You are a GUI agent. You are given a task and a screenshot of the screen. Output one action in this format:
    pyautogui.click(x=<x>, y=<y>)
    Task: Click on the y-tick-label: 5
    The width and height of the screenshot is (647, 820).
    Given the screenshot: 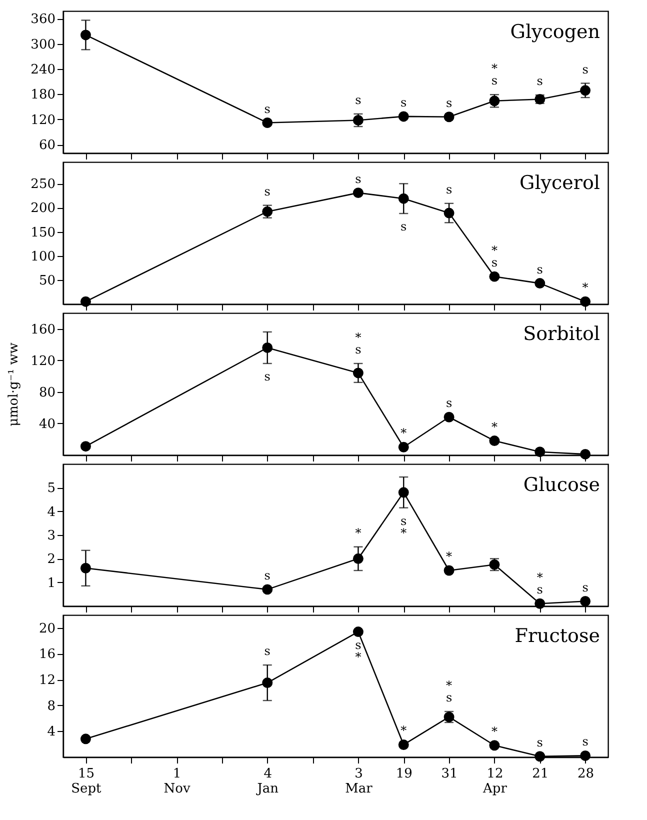 What is the action you would take?
    pyautogui.click(x=51, y=488)
    